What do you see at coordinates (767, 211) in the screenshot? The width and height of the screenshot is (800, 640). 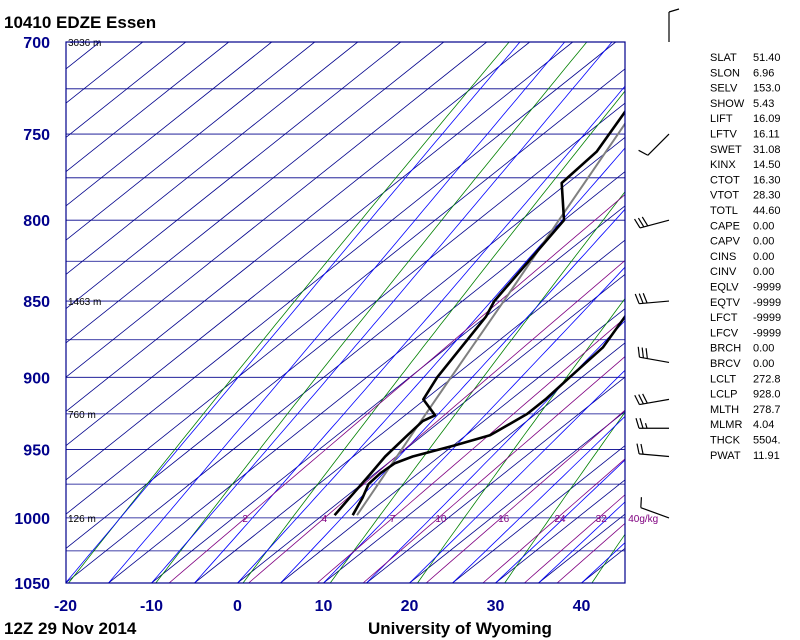 I see `index-value: 44.60` at bounding box center [767, 211].